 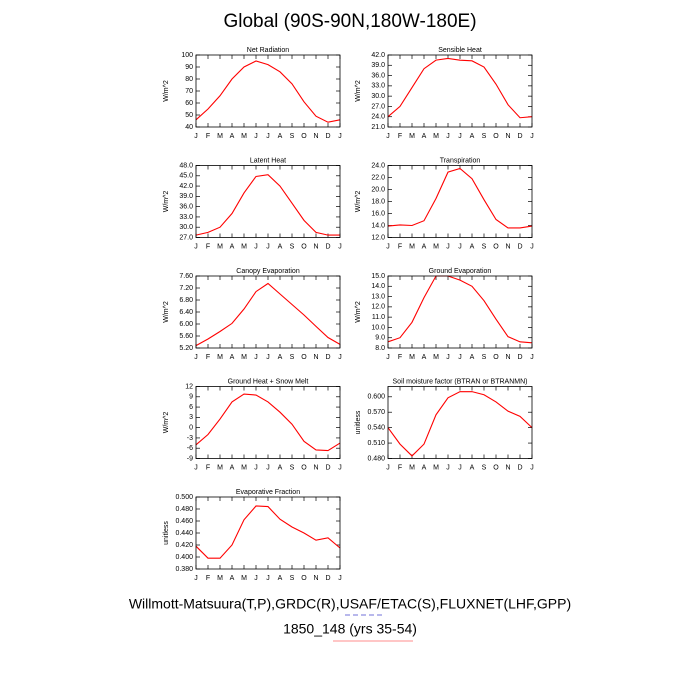 I want to click on y-tick-label: 100, so click(x=187, y=55).